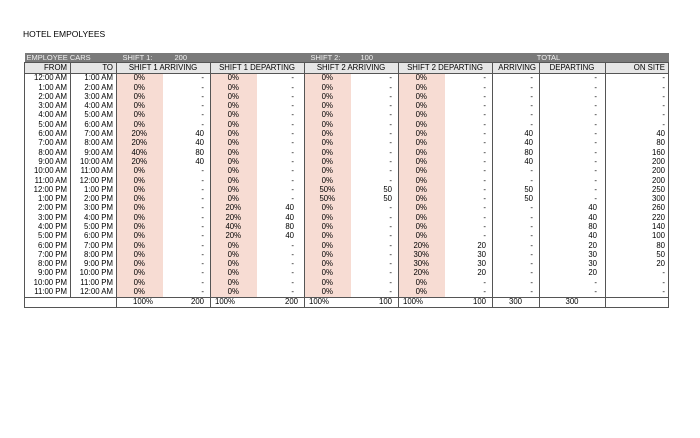 This screenshot has width=700, height=438. Describe the element at coordinates (280, 302) in the screenshot. I see `shift1-departing-total: 200` at that location.